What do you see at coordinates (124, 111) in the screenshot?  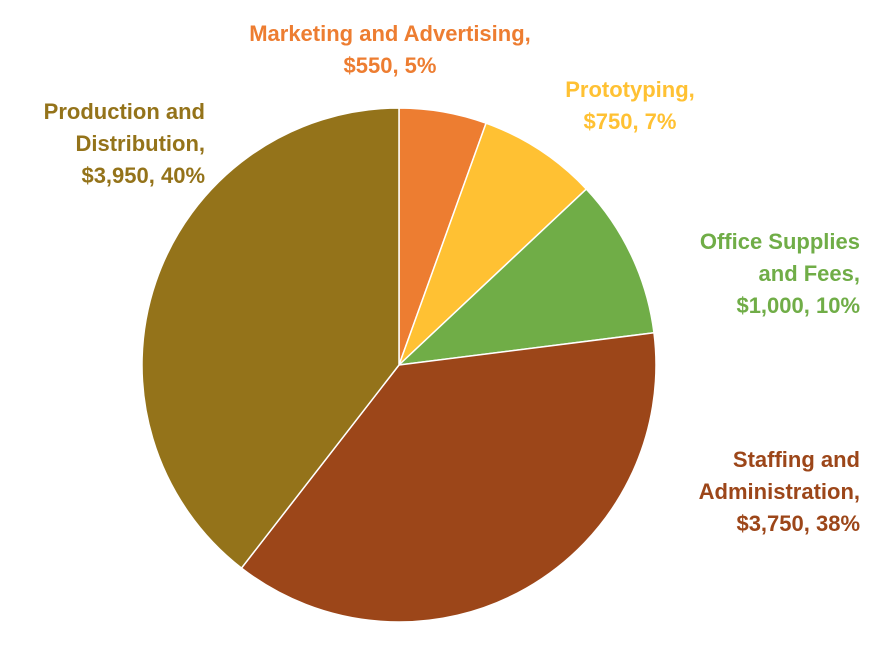 I see `slice-label-production-line-1: Production and` at bounding box center [124, 111].